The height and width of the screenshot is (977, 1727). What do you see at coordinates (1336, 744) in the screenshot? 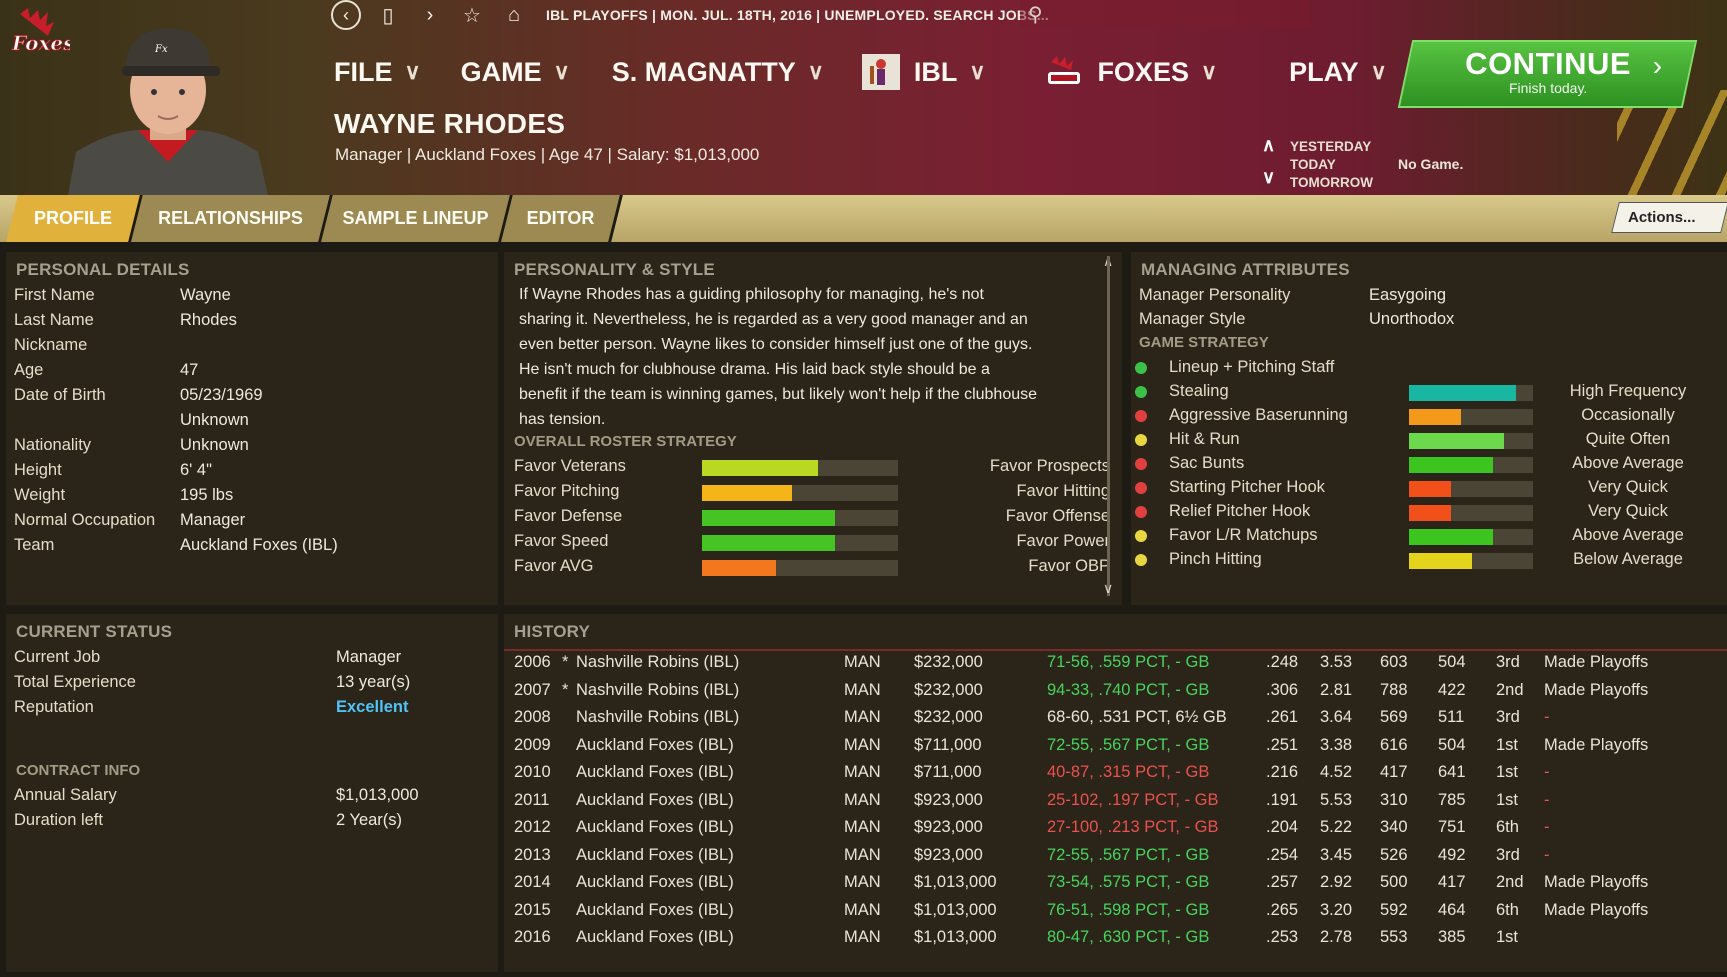
I see `history-era: 3.38` at bounding box center [1336, 744].